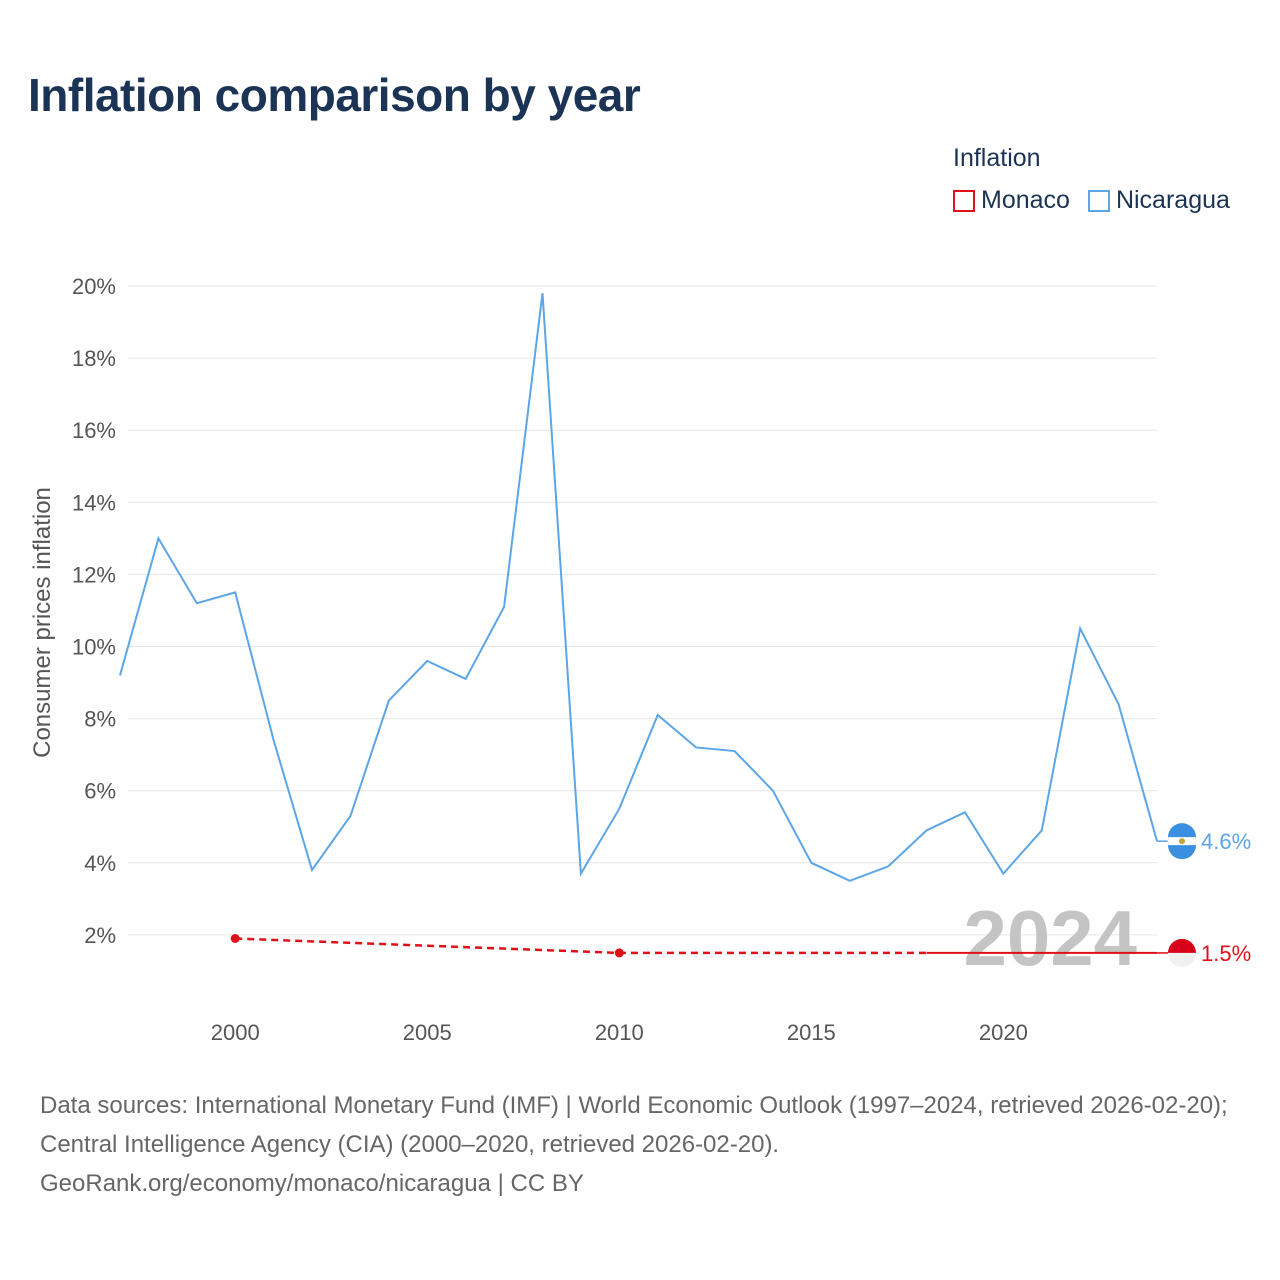 The image size is (1280, 1280). What do you see at coordinates (1226, 841) in the screenshot?
I see `end-value-label: 4.6%` at bounding box center [1226, 841].